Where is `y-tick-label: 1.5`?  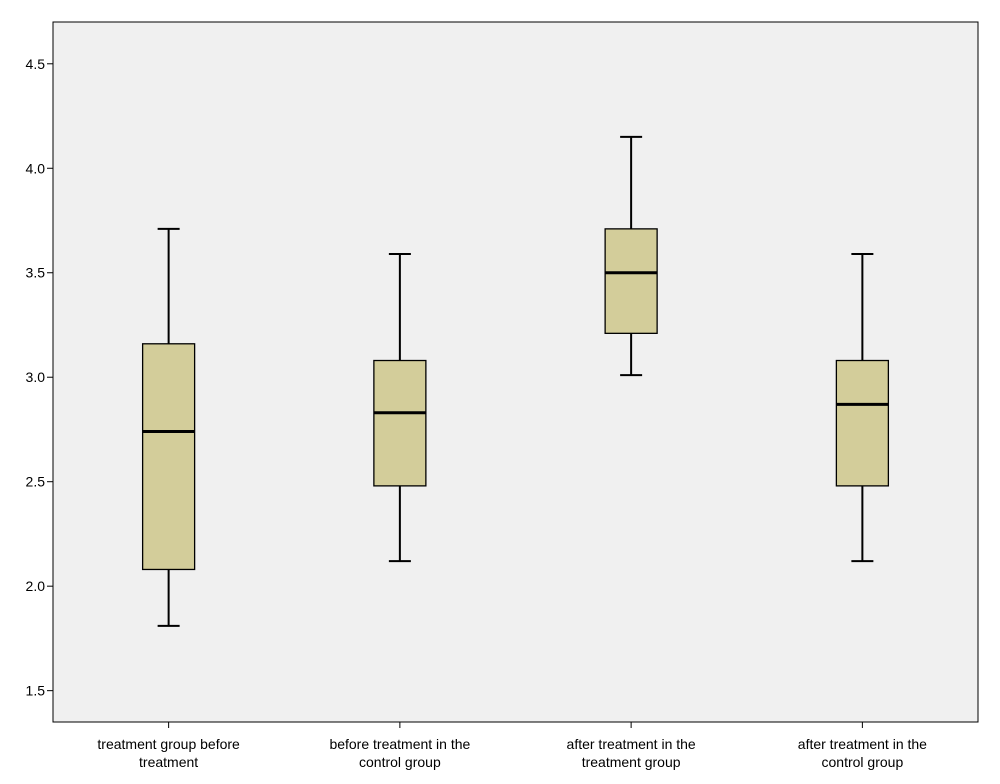
y-tick-label: 1.5 is located at coordinates (36, 691).